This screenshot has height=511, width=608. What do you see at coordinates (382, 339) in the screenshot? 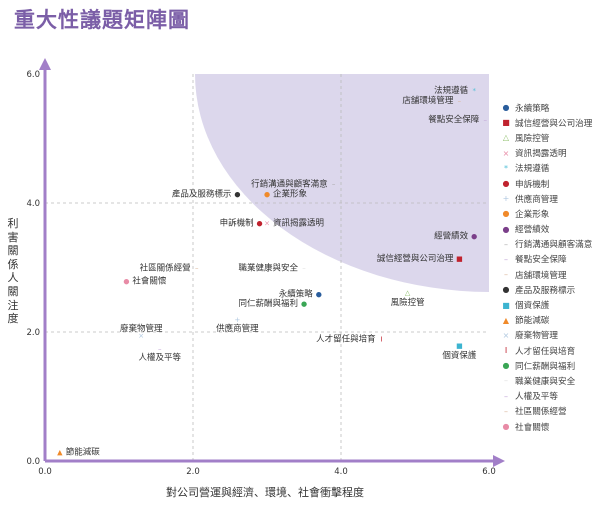
I see `data-point: I` at bounding box center [382, 339].